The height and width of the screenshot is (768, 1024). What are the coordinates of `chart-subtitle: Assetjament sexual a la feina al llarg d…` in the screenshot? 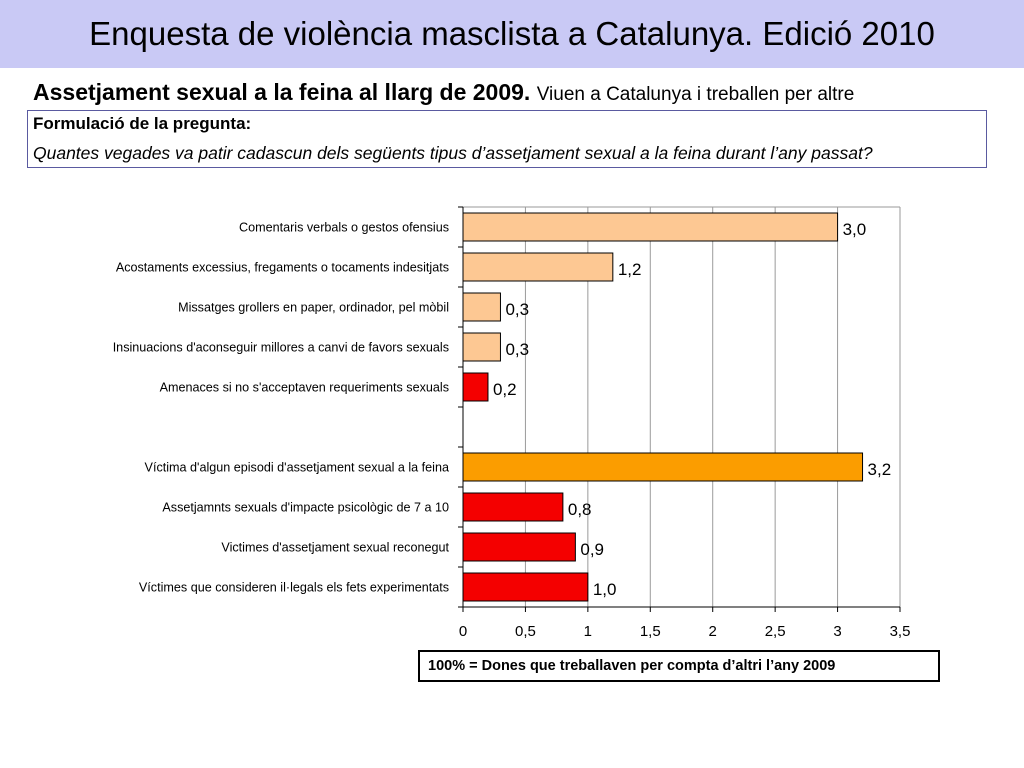 It's located at (443, 93).